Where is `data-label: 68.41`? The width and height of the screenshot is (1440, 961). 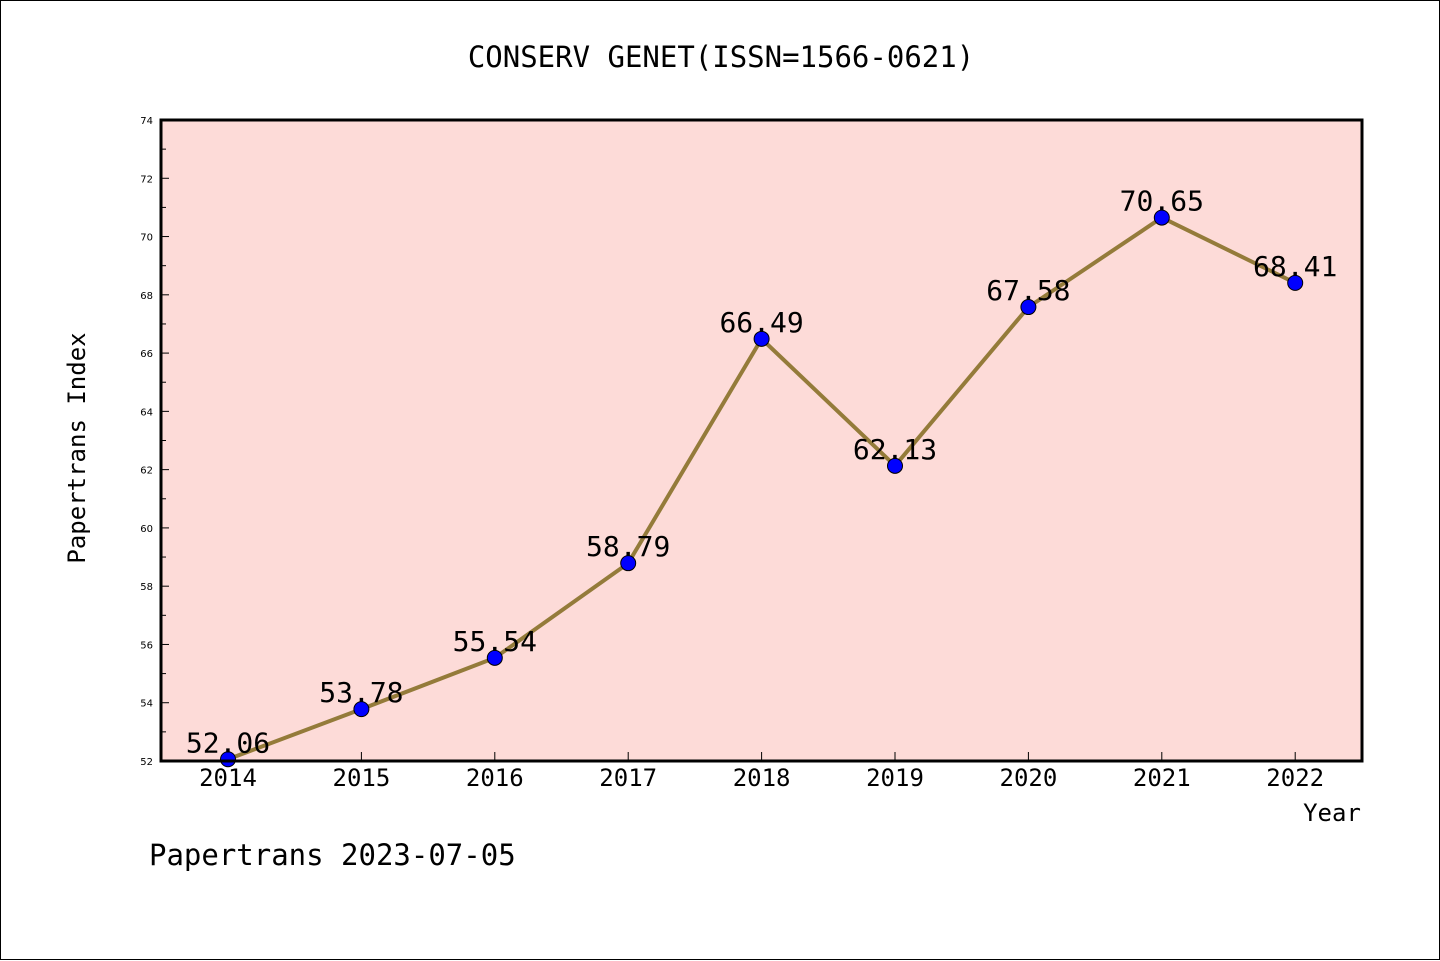
data-label: 68.41 is located at coordinates (1295, 266).